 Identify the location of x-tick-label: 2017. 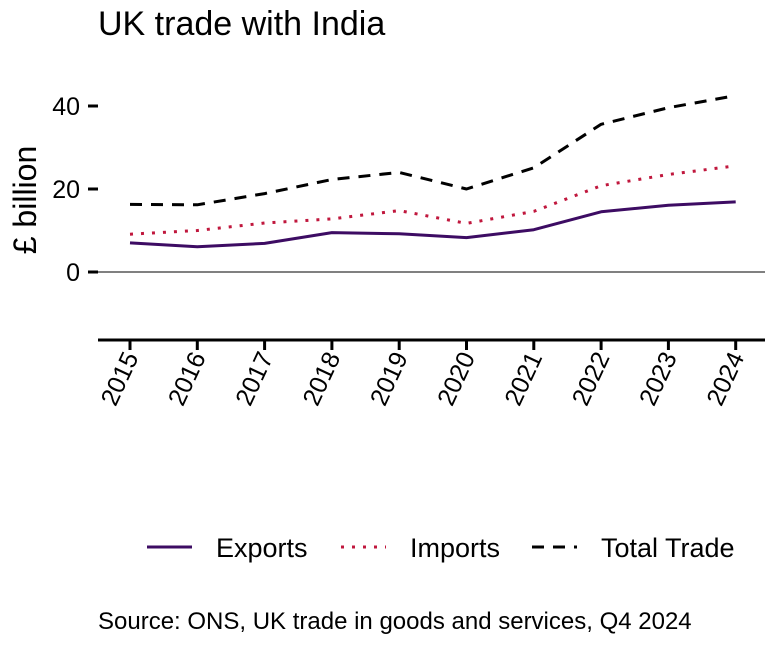
(254, 379).